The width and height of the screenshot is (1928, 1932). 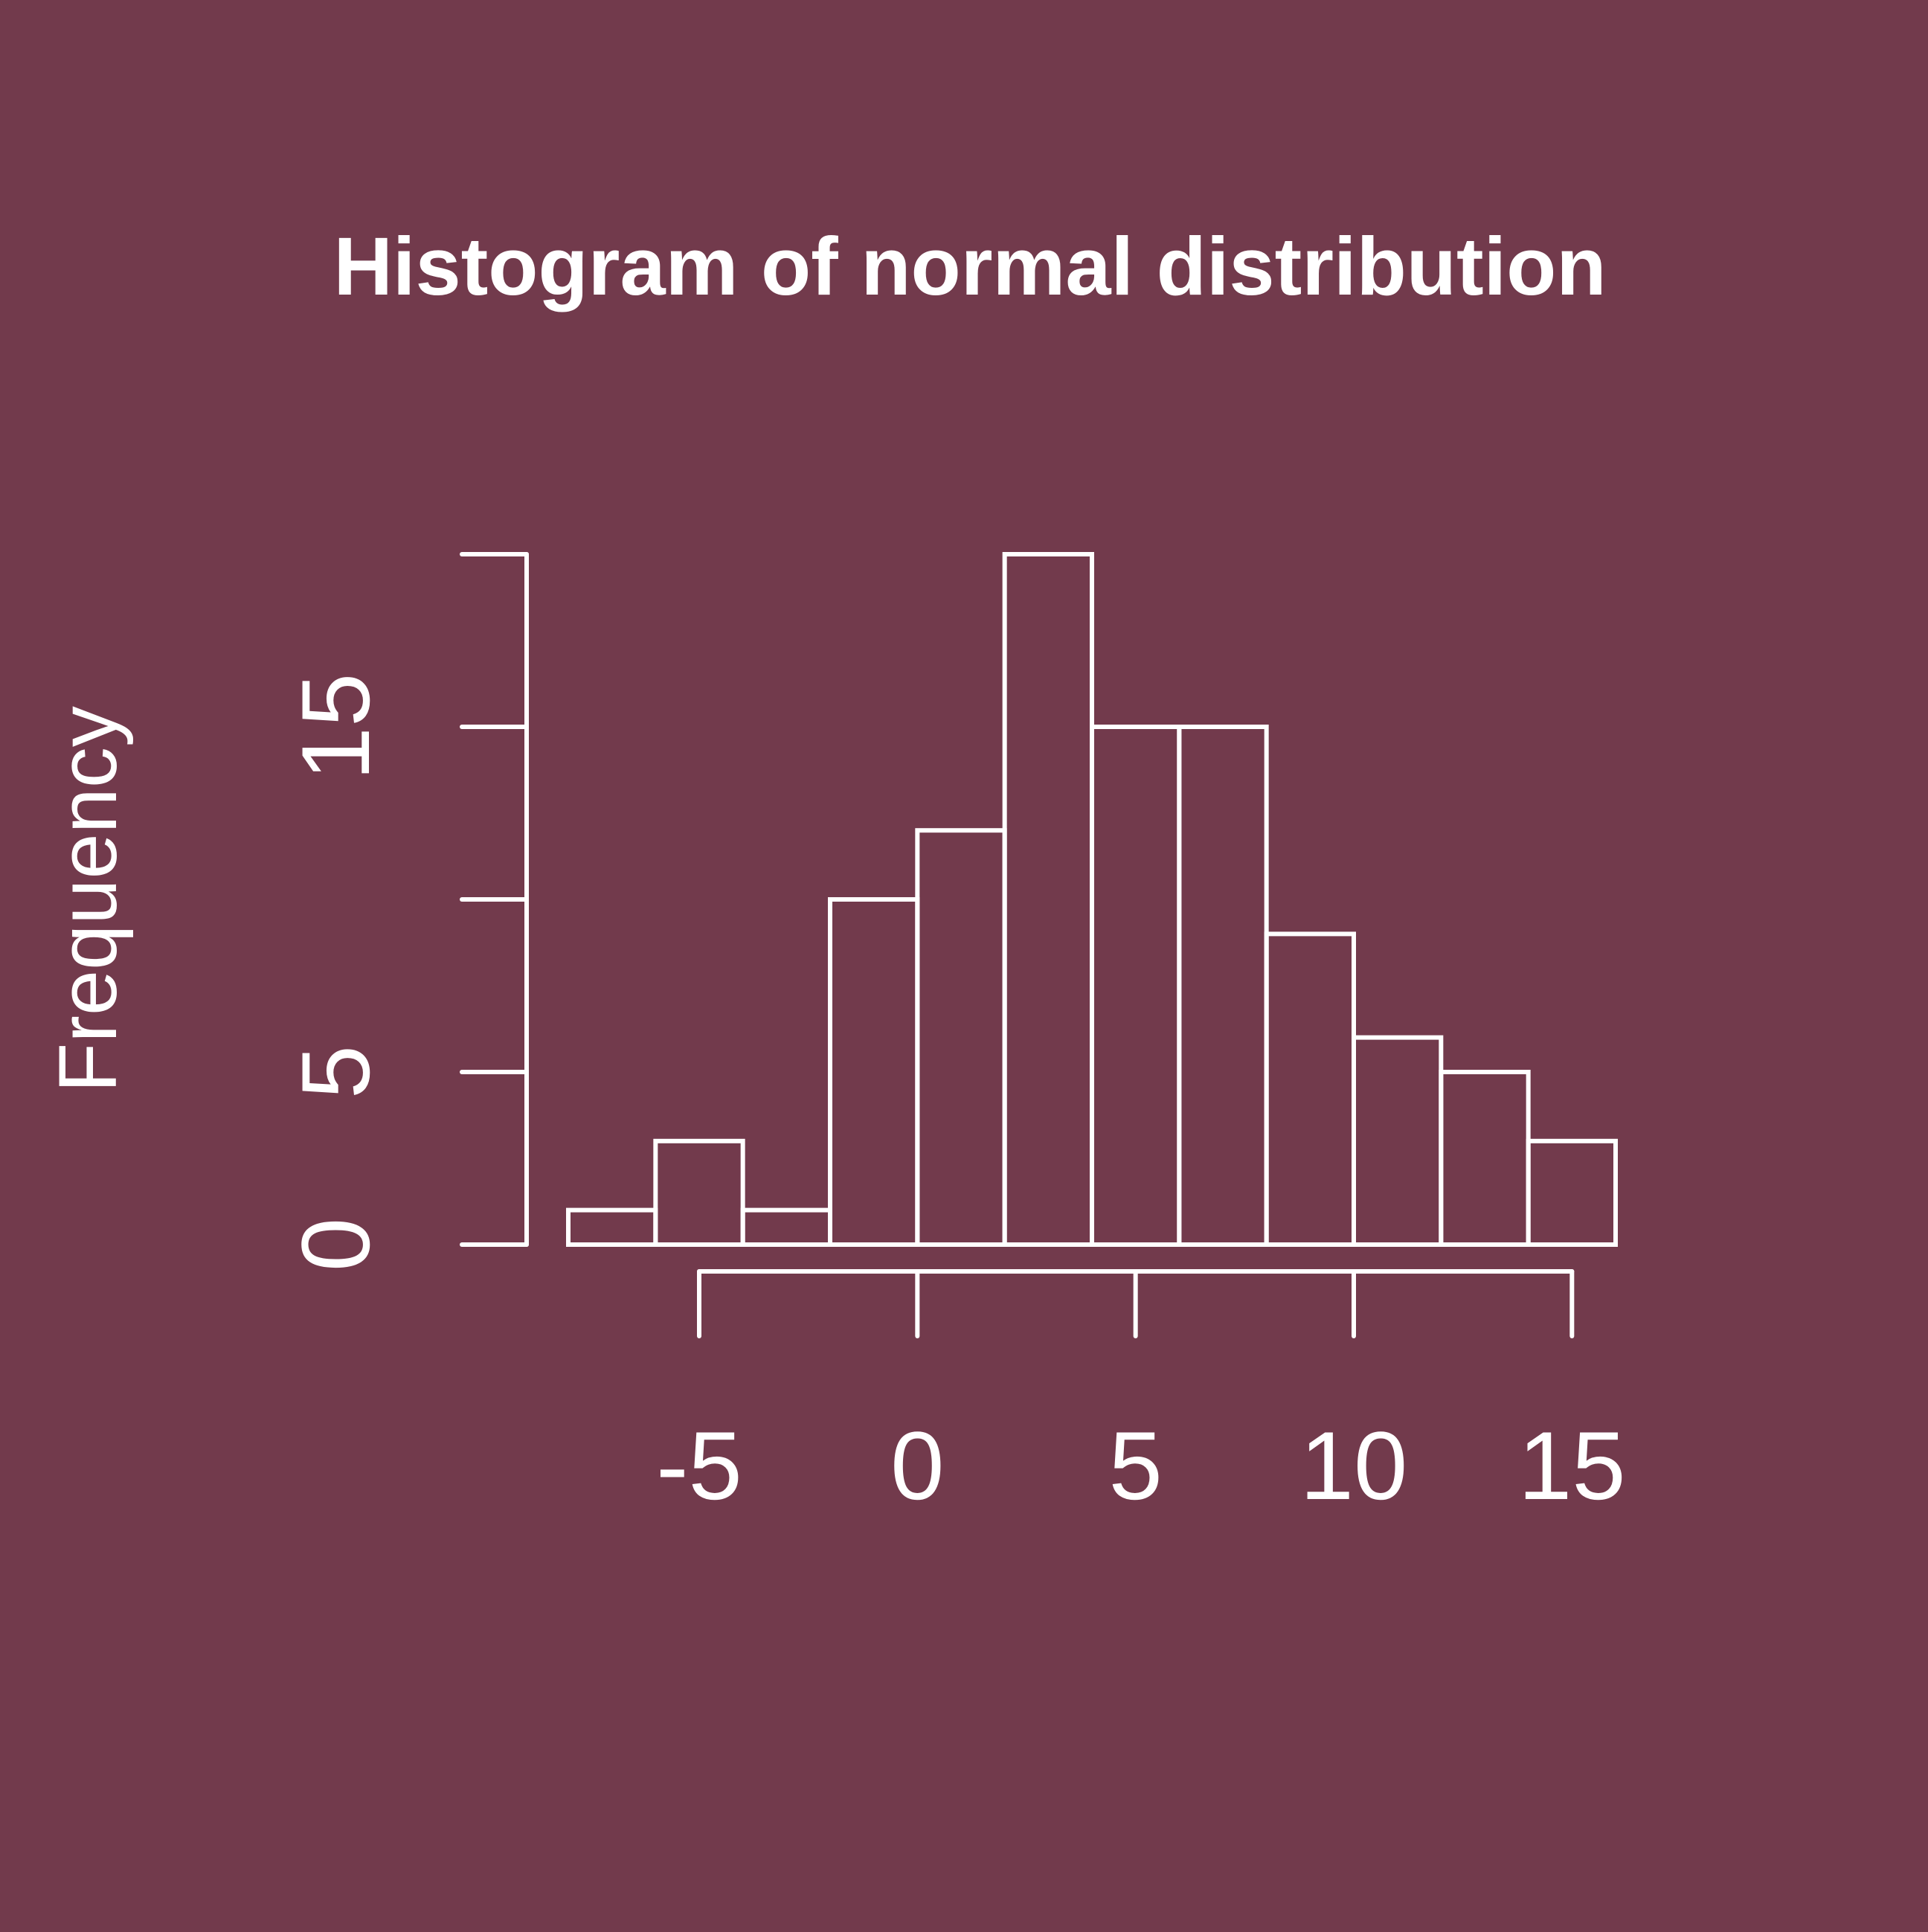 I want to click on y-axis: 0 5 15, so click(x=405, y=911).